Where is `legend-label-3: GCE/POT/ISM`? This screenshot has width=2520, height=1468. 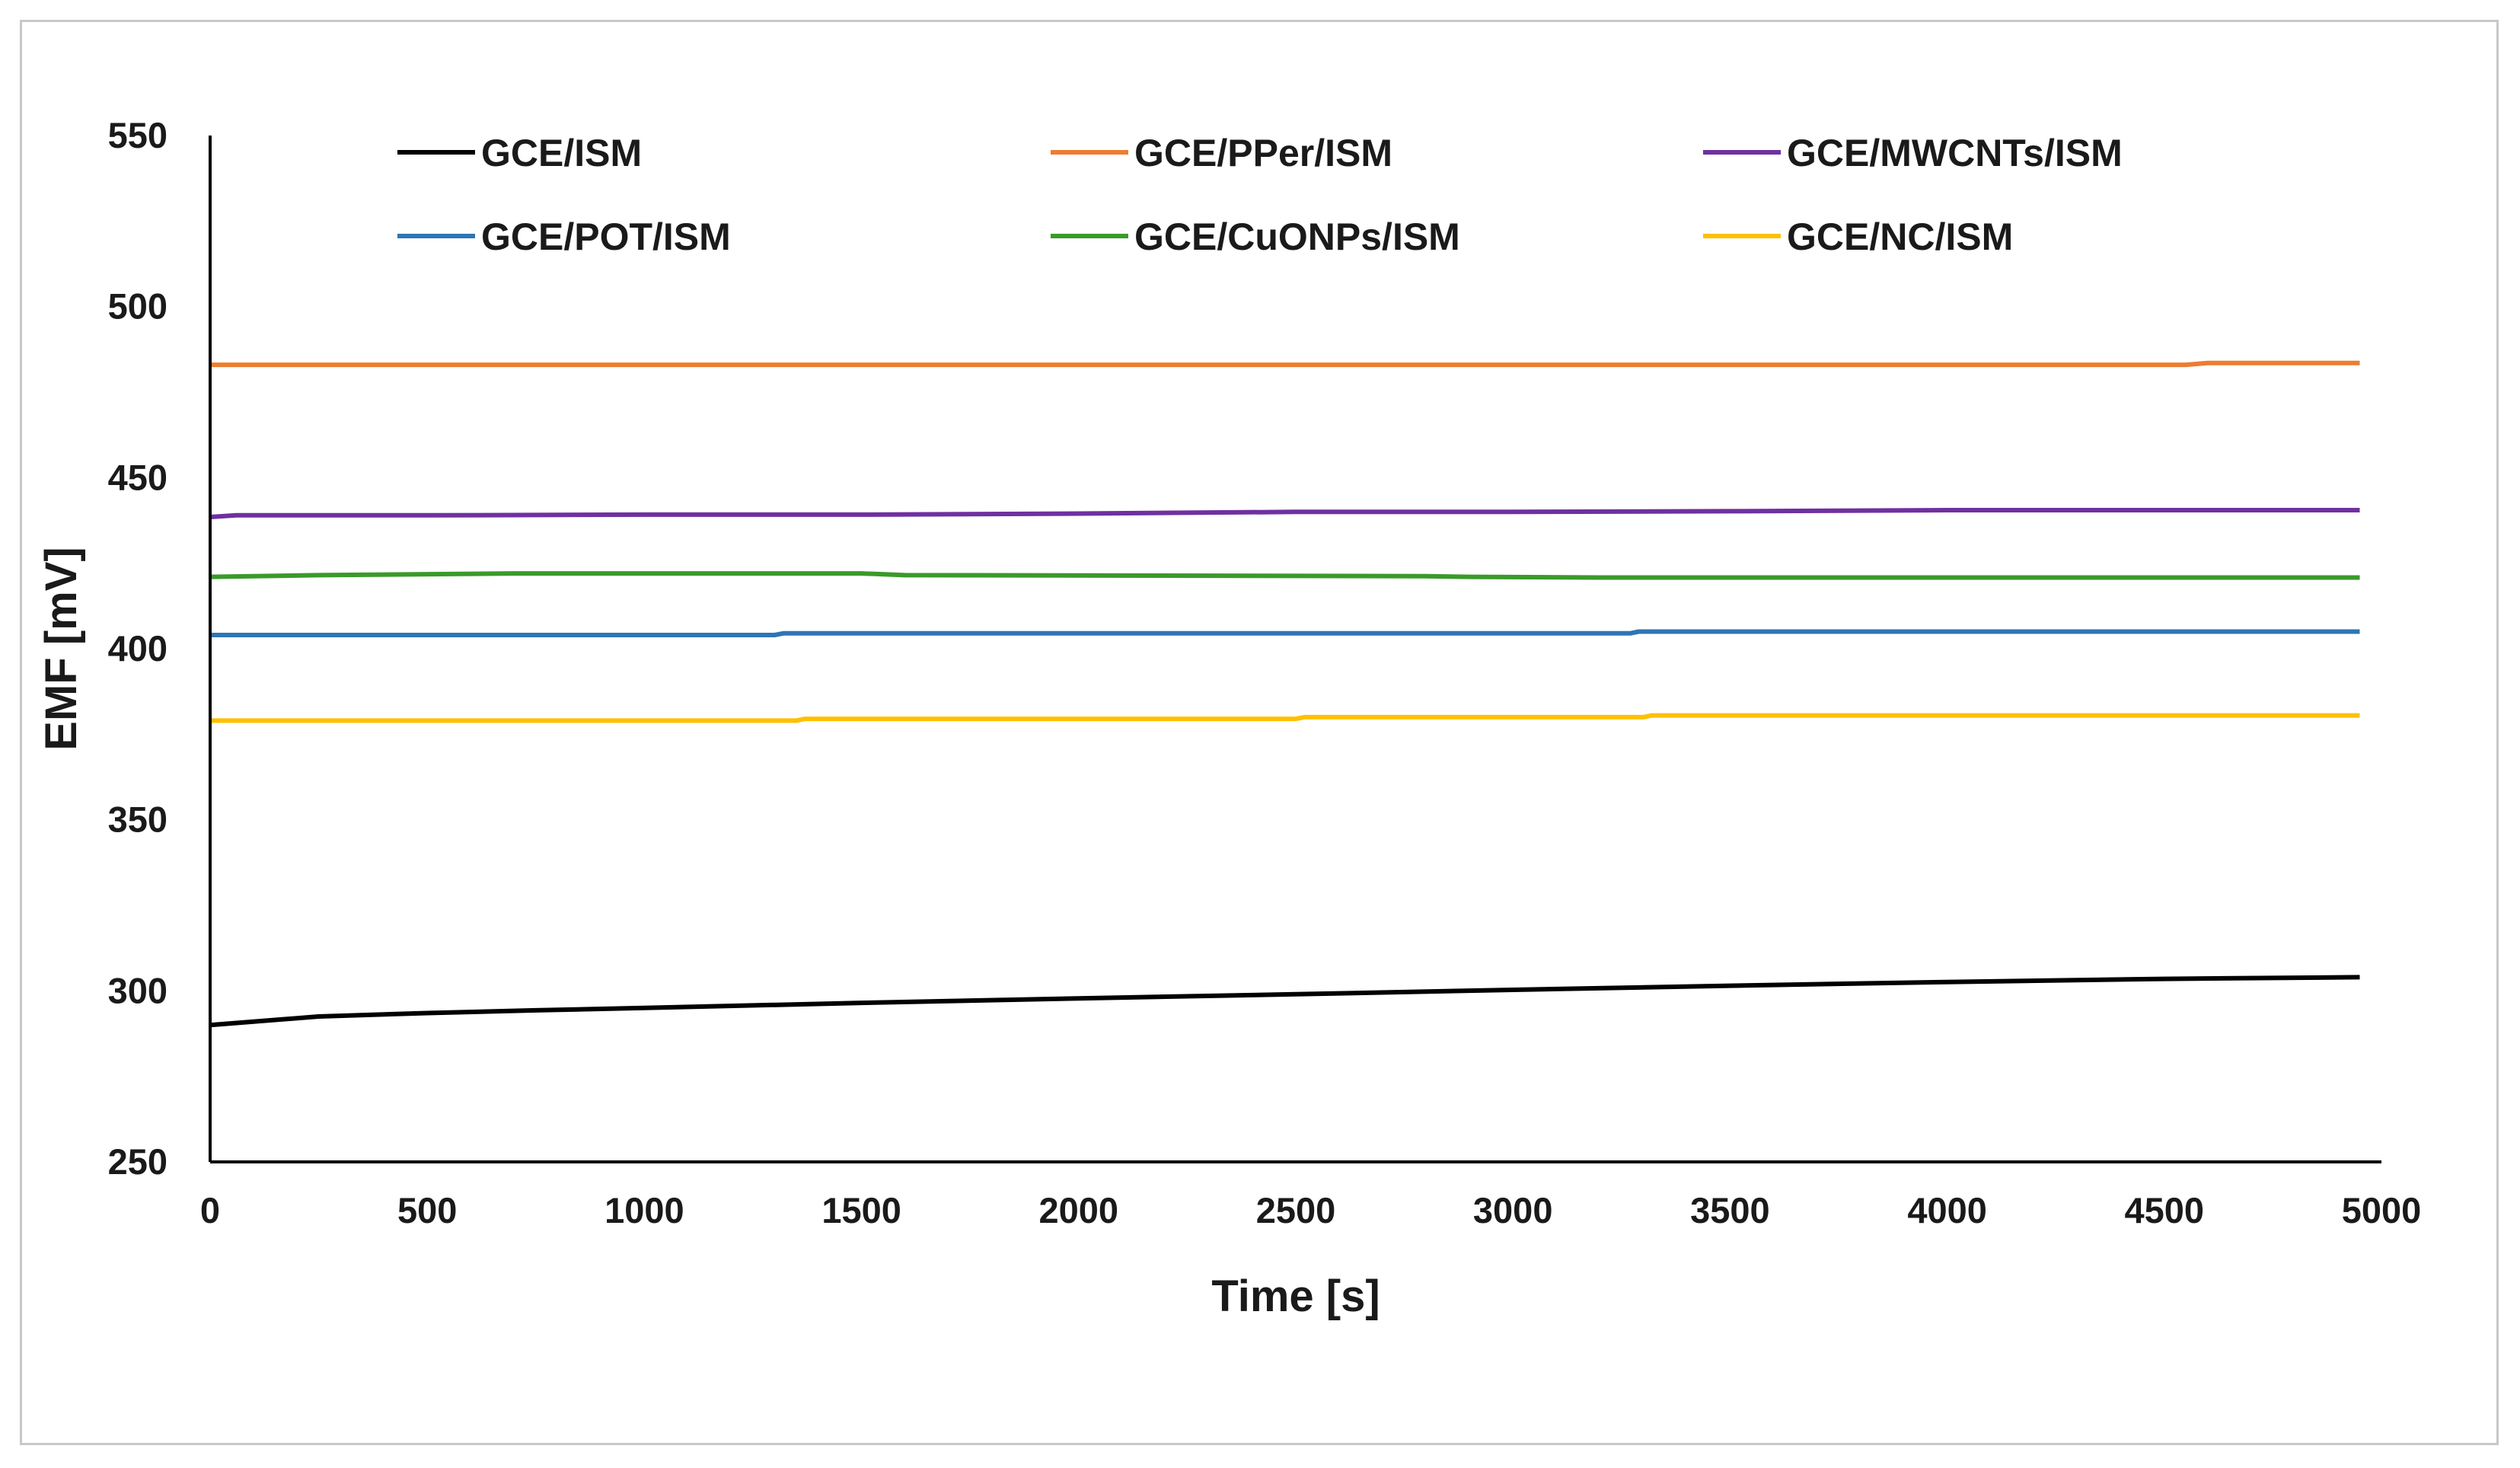 legend-label-3: GCE/POT/ISM is located at coordinates (606, 236).